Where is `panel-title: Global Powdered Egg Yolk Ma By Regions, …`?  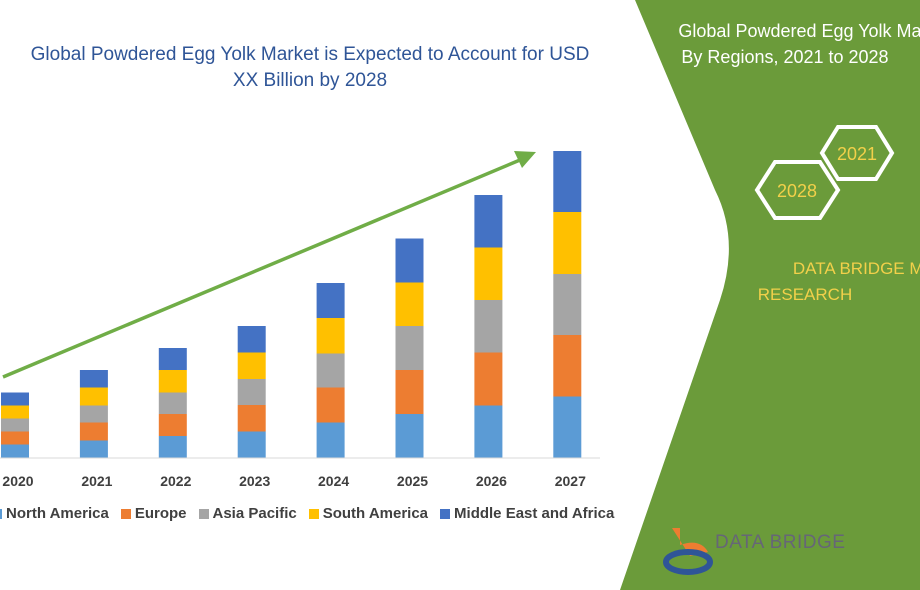 panel-title: Global Powdered Egg Yolk Ma By Regions, … is located at coordinates (780, 44).